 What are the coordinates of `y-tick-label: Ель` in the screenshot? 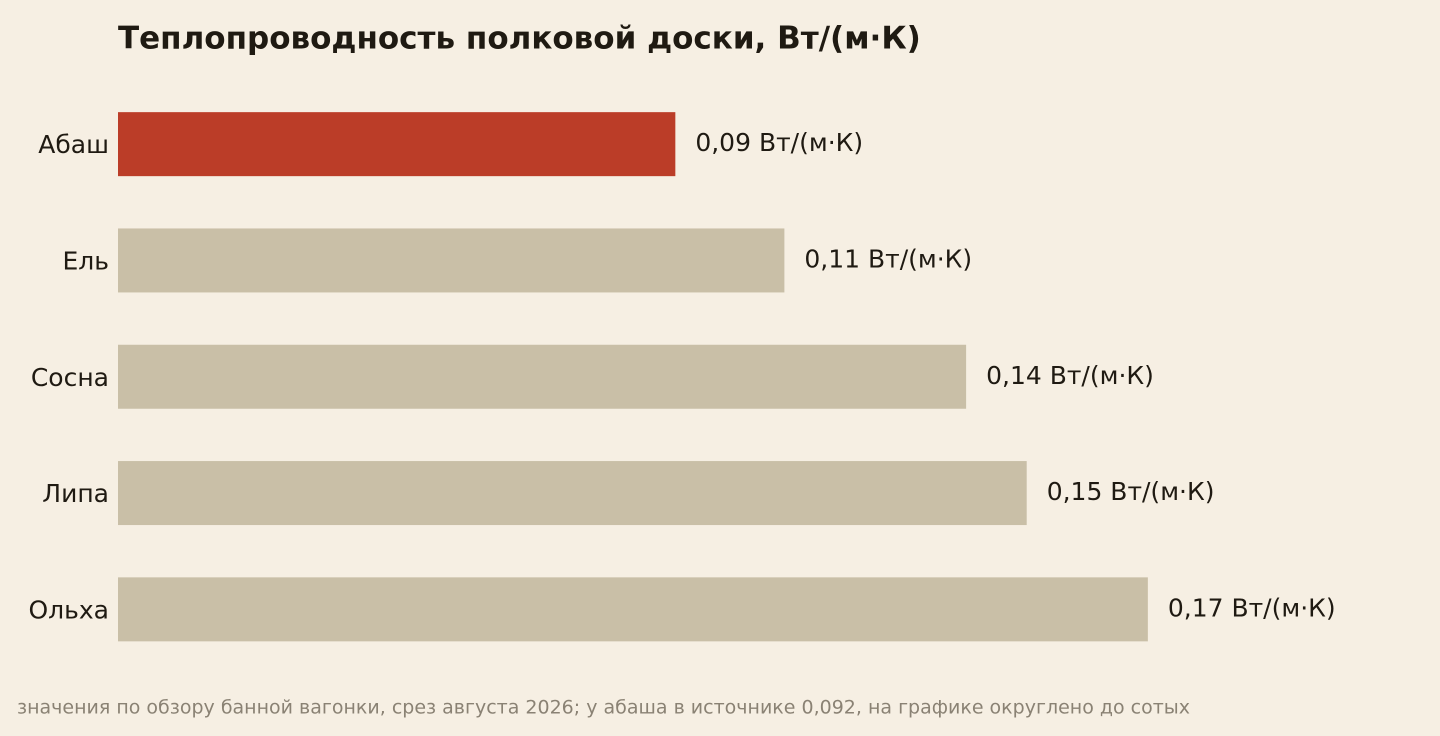 It's located at (85, 260).